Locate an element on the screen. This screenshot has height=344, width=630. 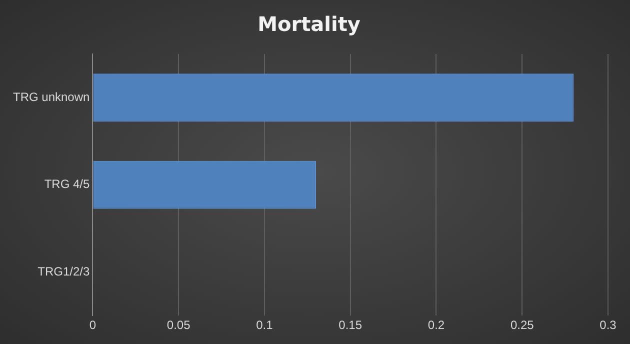
chart-title: Mortality is located at coordinates (309, 24).